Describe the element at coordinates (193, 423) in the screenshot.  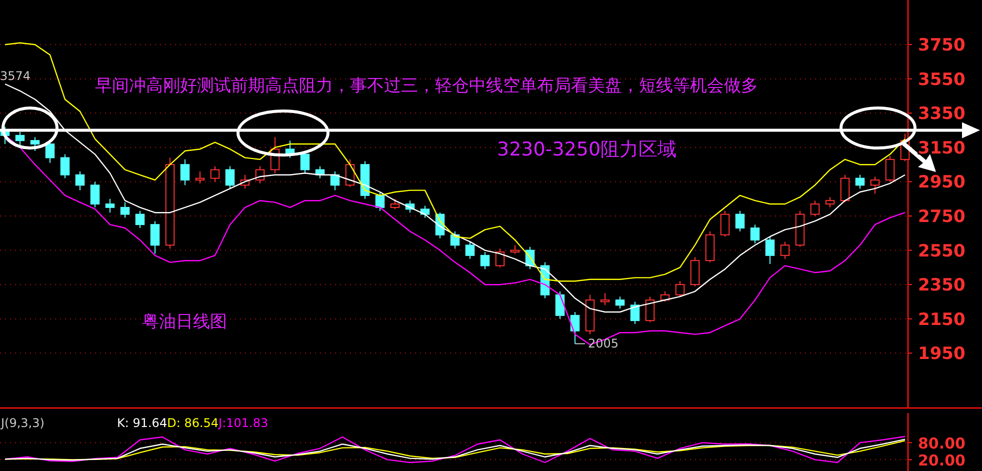
I see `series-label: D: 86.54` at that location.